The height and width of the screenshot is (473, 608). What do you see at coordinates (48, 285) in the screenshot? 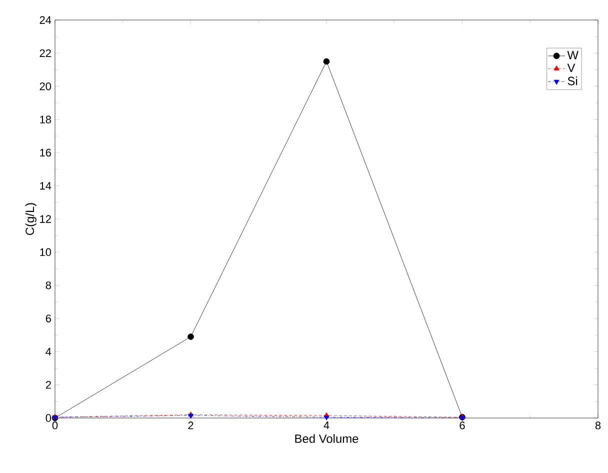
I see `y-tick-label: 8` at bounding box center [48, 285].